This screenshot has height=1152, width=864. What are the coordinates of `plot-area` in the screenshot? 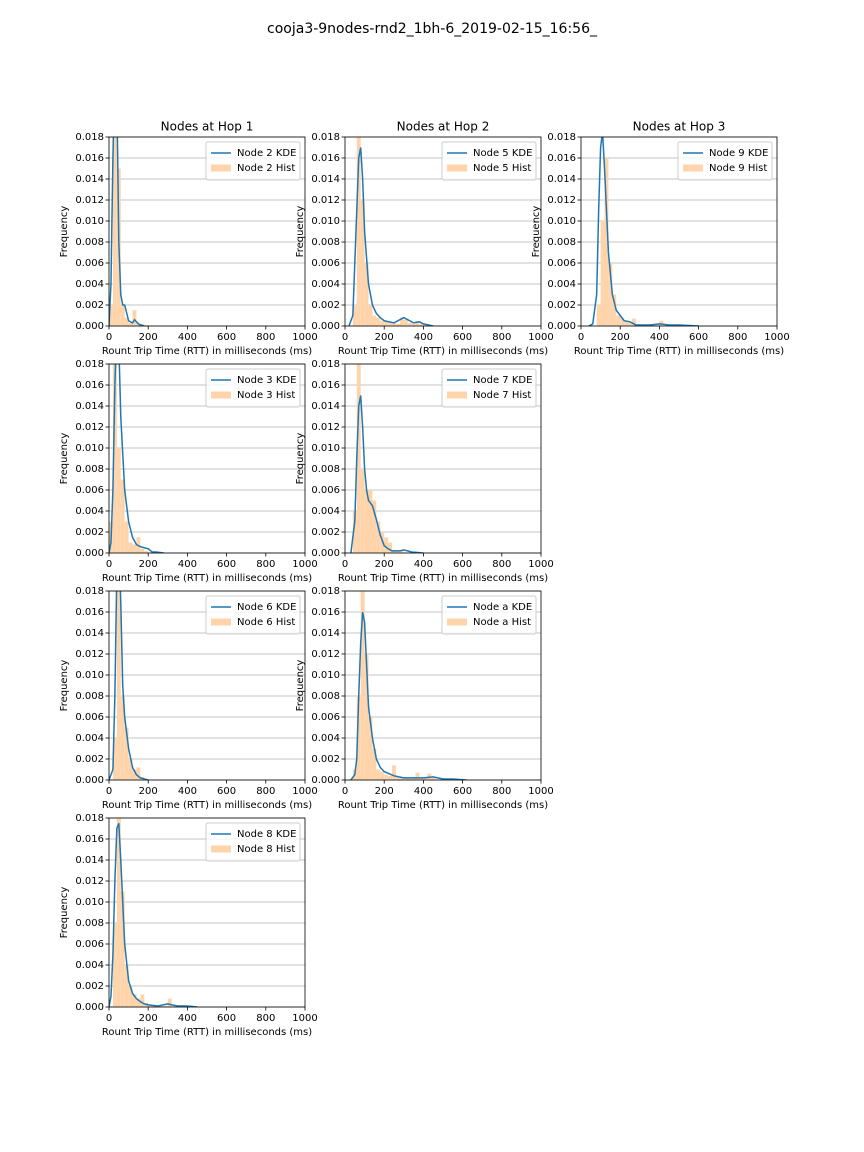 It's located at (408, 685).